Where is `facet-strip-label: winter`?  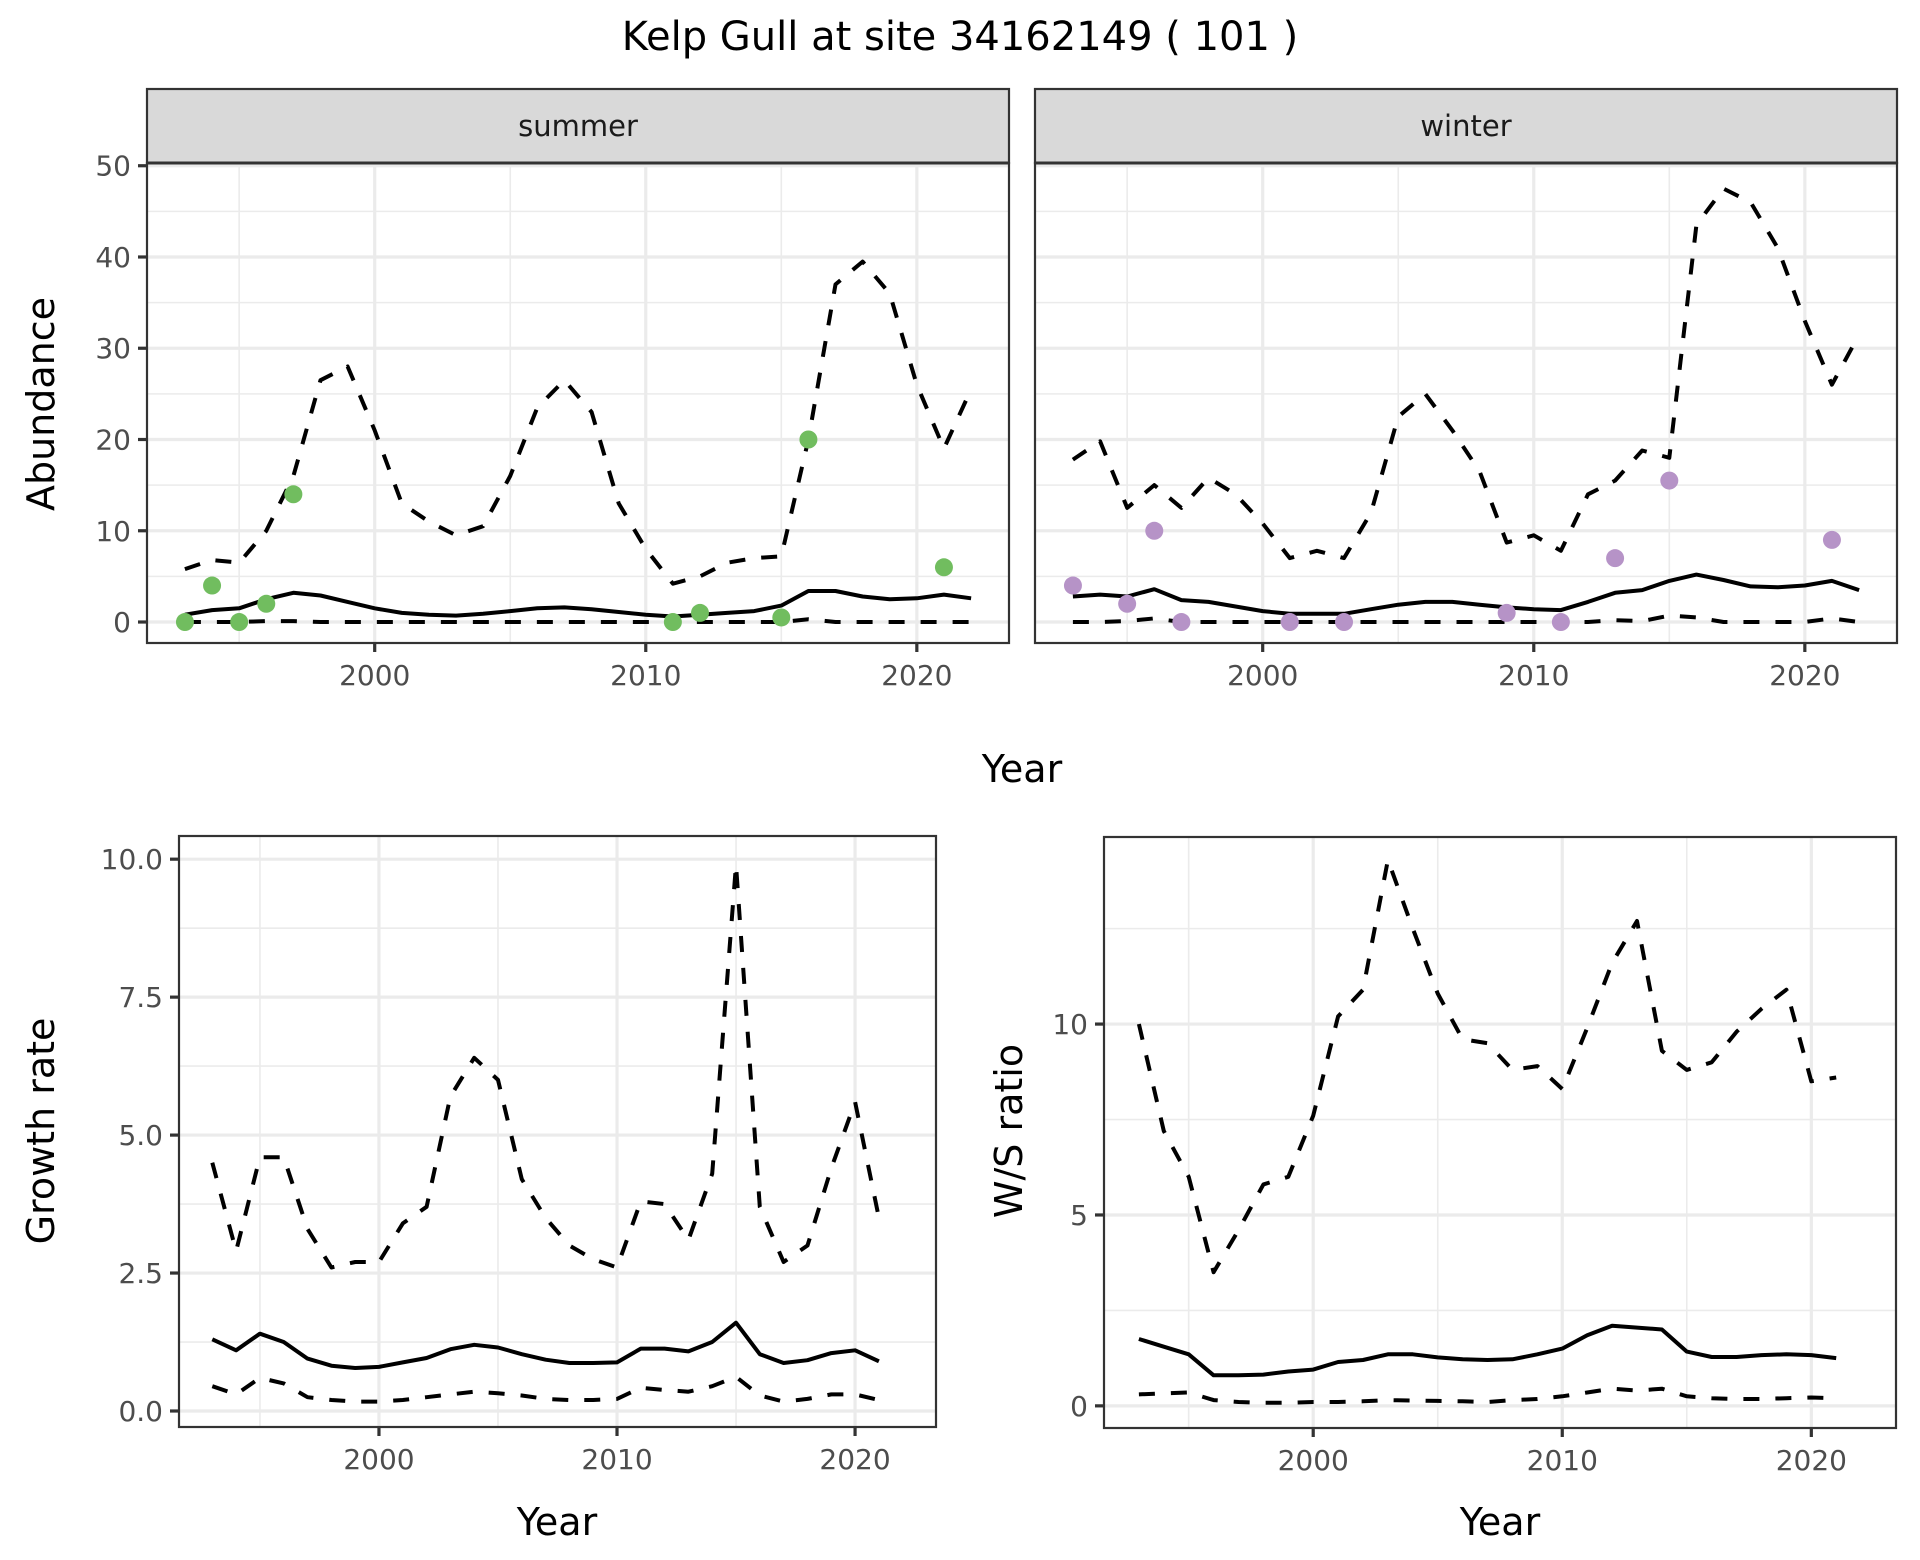
facet-strip-label: winter is located at coordinates (1465, 126).